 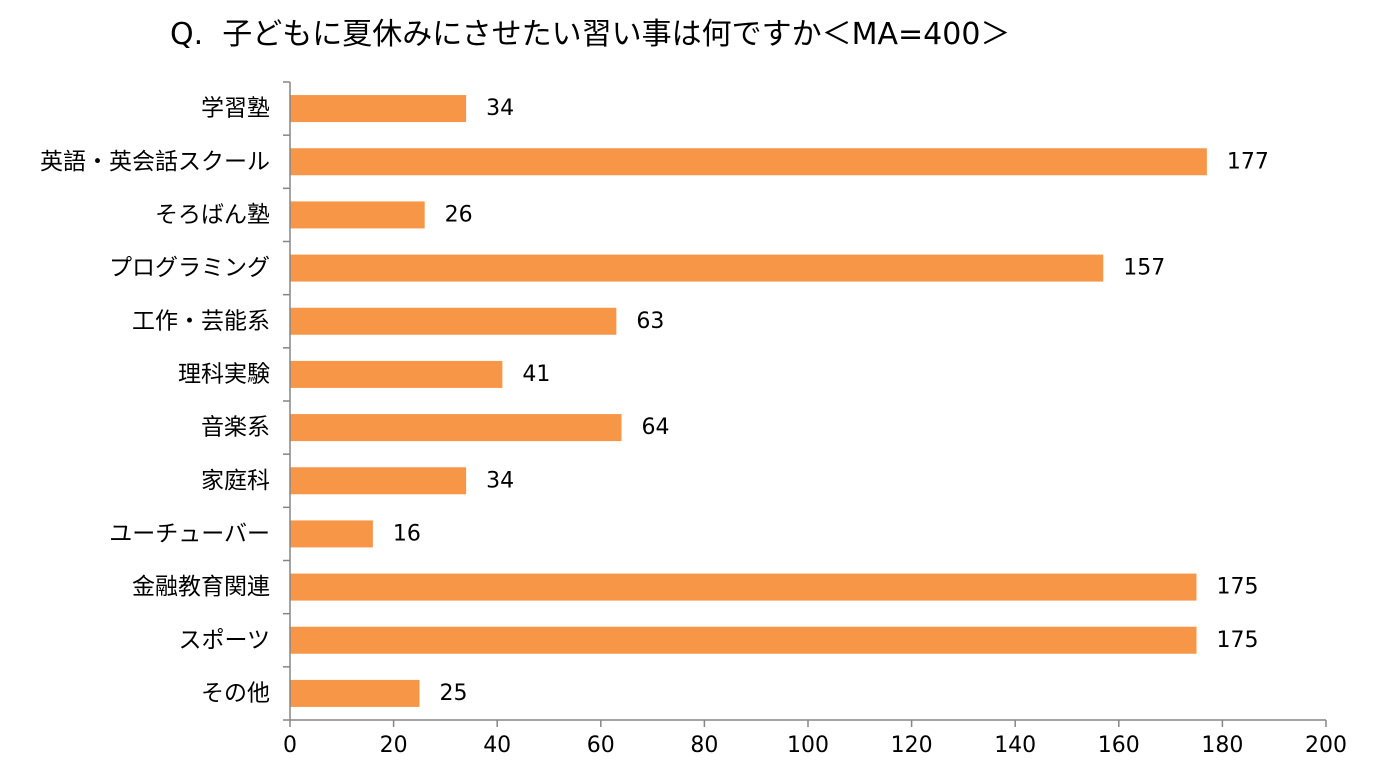 I want to click on data-label: 26, so click(x=459, y=214).